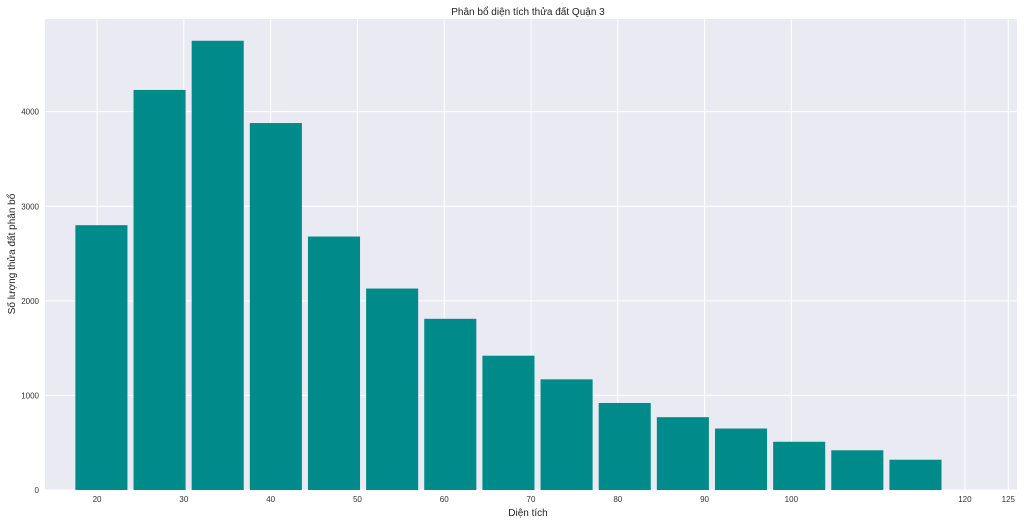 The width and height of the screenshot is (1024, 522). I want to click on x-tick-label: 70, so click(531, 499).